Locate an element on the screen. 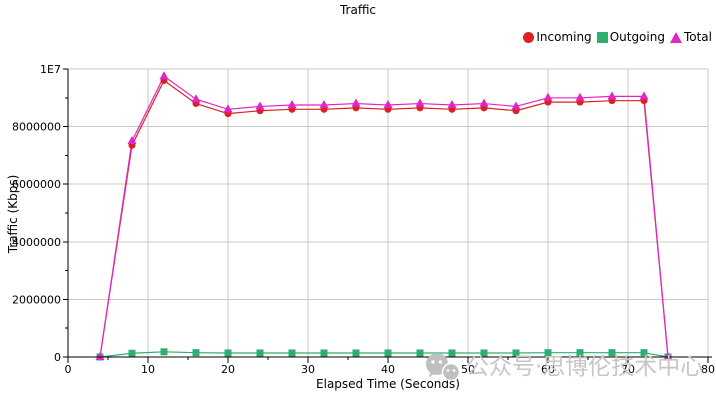 The width and height of the screenshot is (716, 400). svg-text: 6000000 is located at coordinates (36, 184).